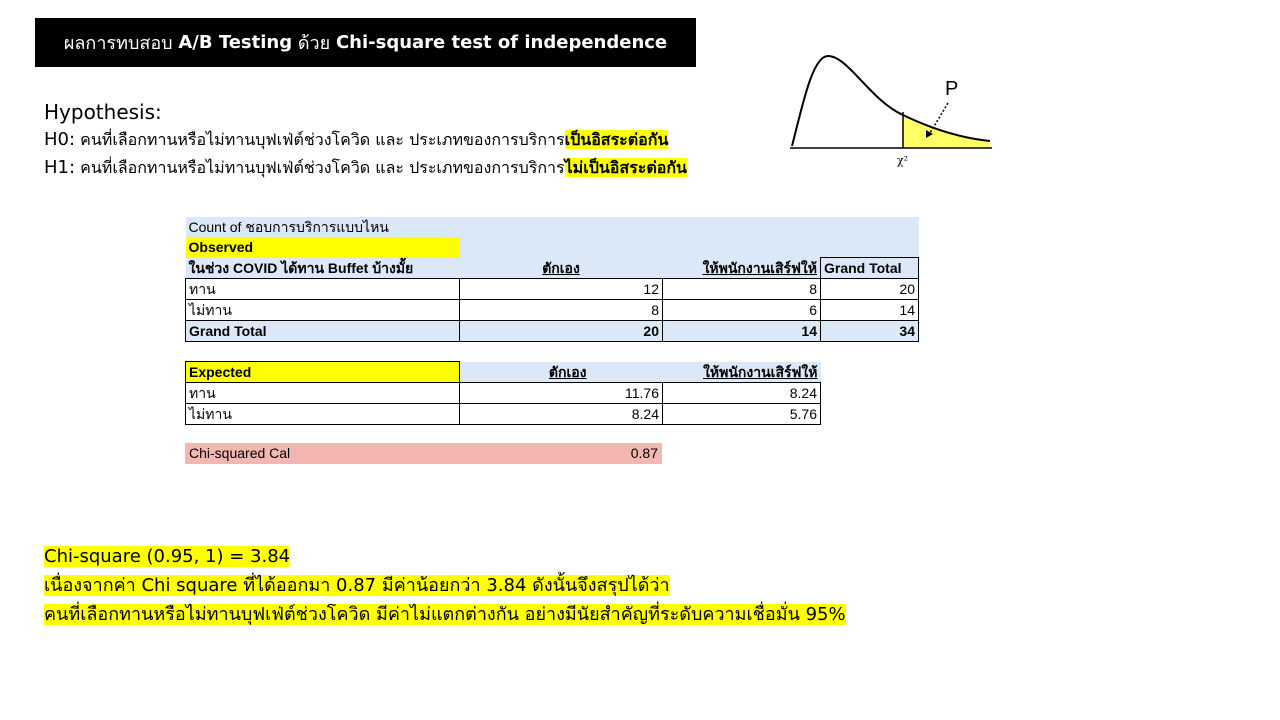 The height and width of the screenshot is (720, 1280). What do you see at coordinates (322, 331) in the screenshot?
I see `row-label: Grand Total` at bounding box center [322, 331].